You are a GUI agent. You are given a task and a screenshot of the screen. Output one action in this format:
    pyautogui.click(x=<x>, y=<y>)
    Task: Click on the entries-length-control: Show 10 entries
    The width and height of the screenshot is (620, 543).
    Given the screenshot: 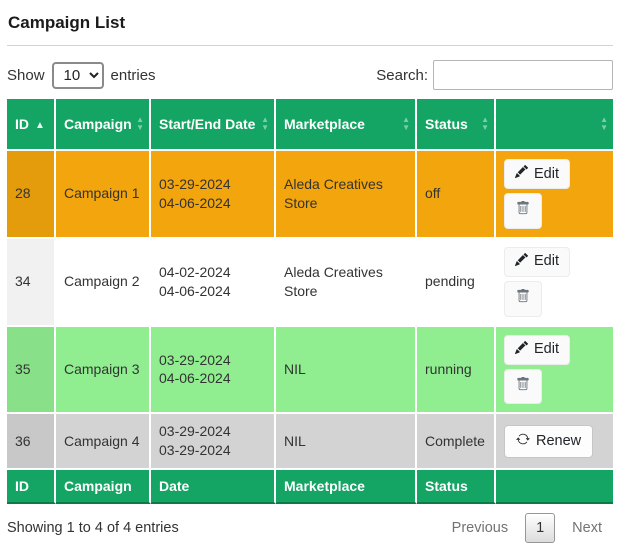 What is the action you would take?
    pyautogui.click(x=81, y=75)
    